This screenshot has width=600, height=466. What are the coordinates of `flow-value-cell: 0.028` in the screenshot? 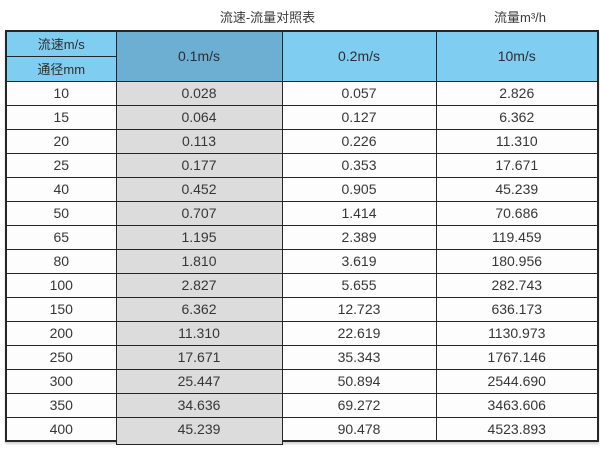 It's located at (199, 93).